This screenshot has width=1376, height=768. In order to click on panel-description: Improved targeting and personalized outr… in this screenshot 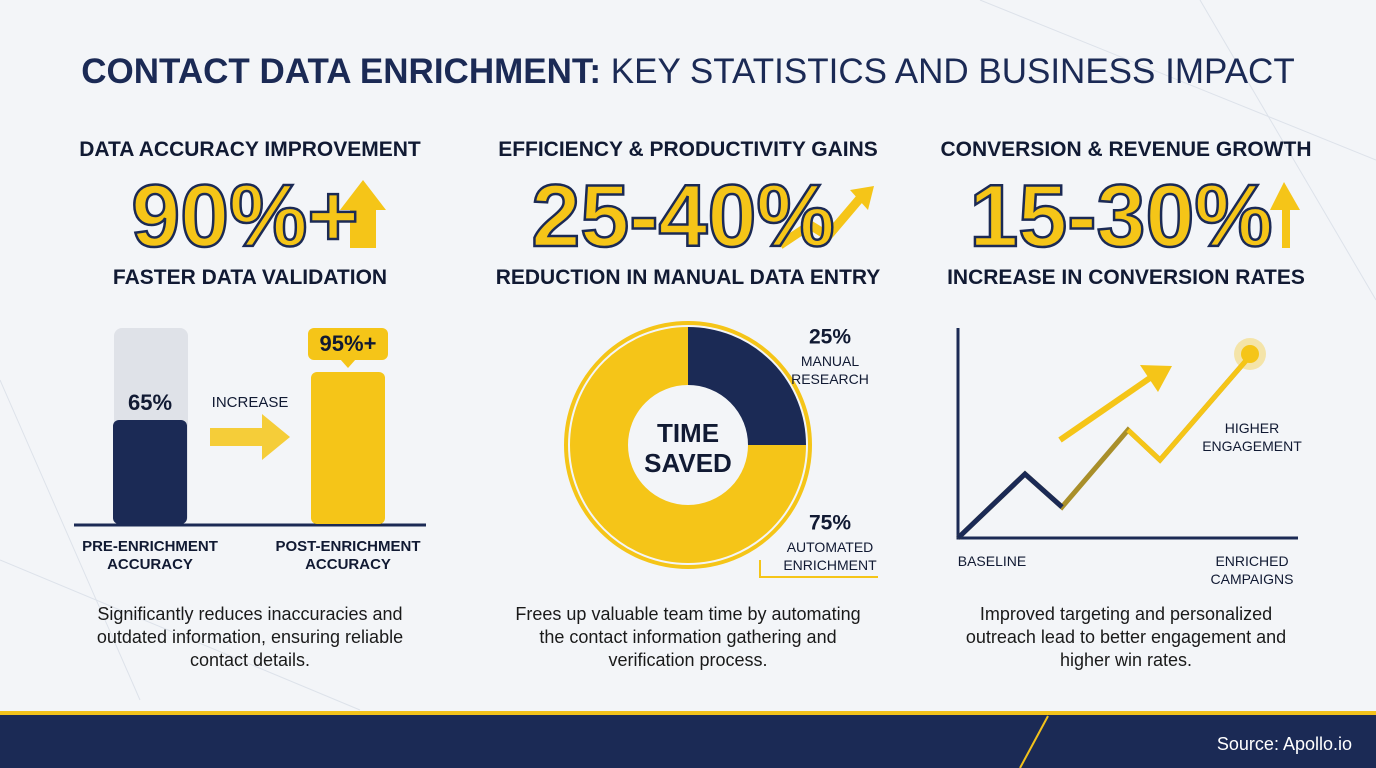, I will do `click(1126, 637)`.